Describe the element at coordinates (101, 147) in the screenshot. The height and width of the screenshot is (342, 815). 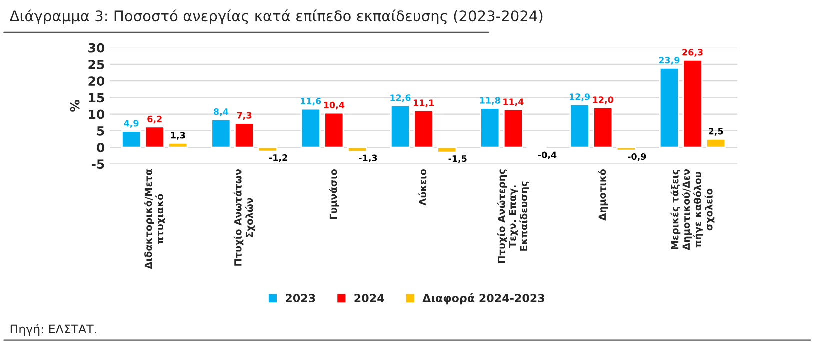
I see `y-tick-label: 0` at that location.